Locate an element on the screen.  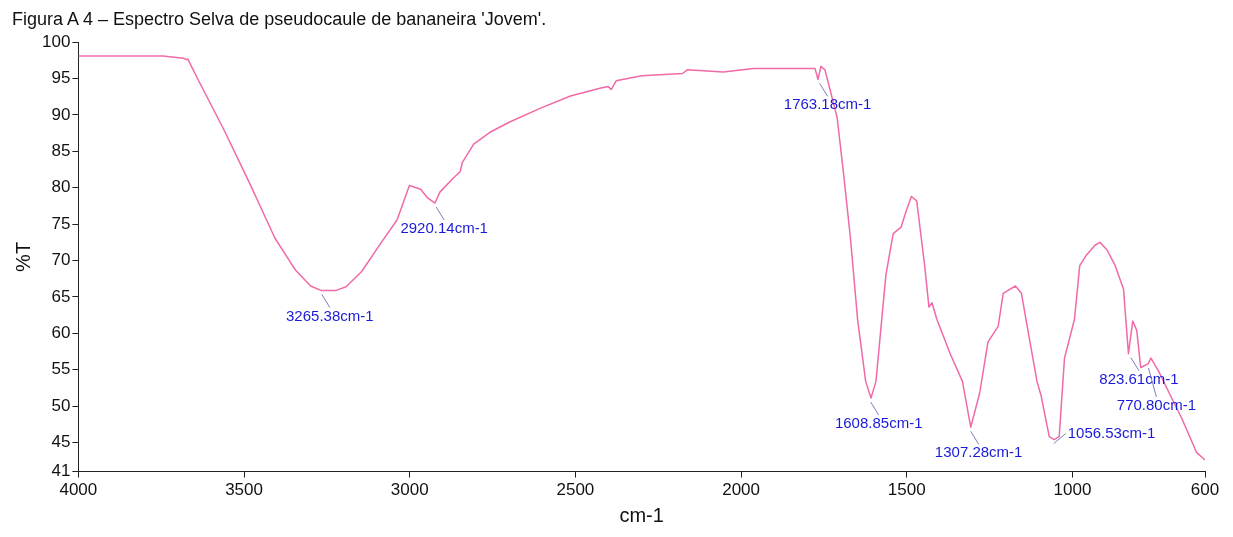
annotation: 1608.85cm-1 is located at coordinates (878, 423).